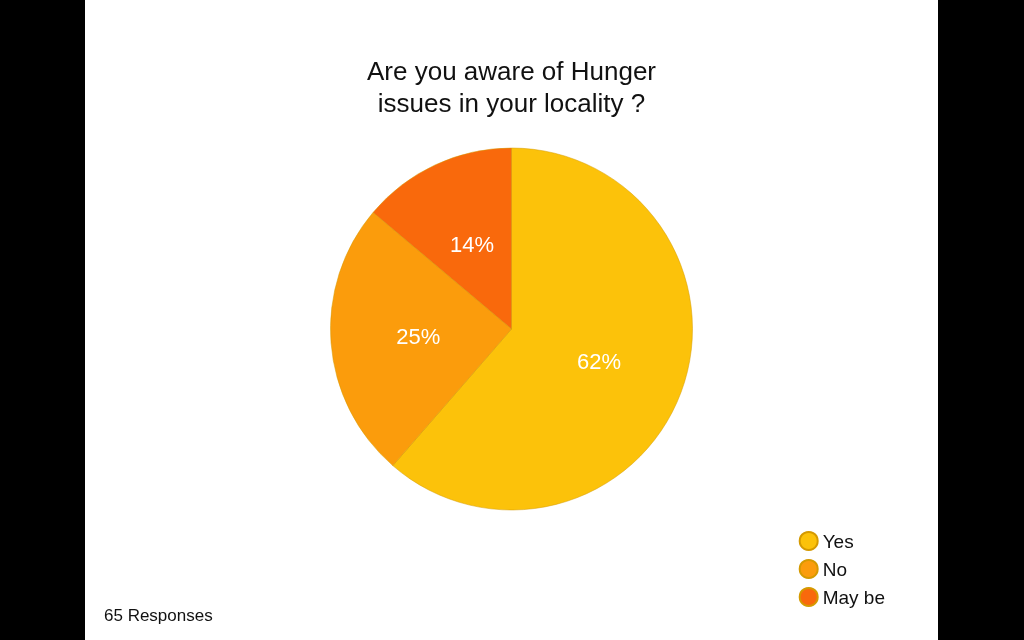  I want to click on legend-label: Yes, so click(838, 541).